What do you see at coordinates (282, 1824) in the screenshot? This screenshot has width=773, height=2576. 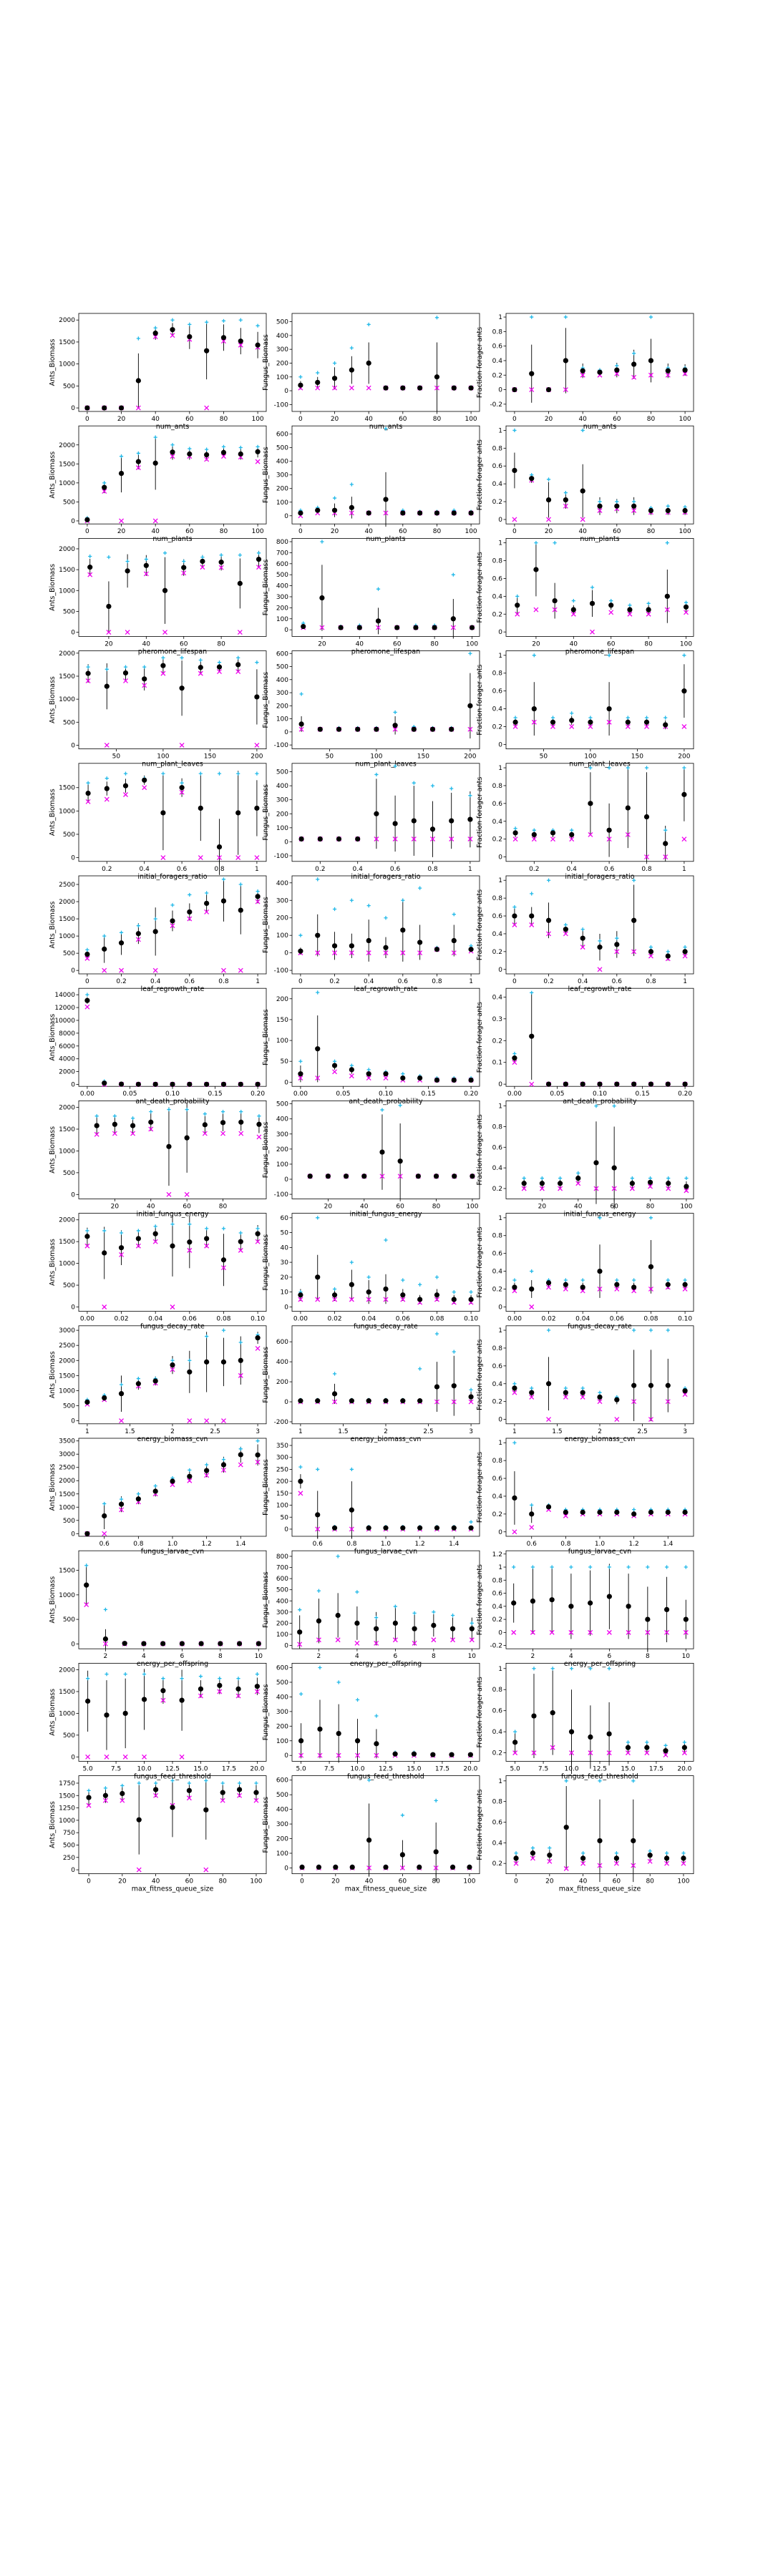 I see `y-tick-label: 300` at bounding box center [282, 1824].